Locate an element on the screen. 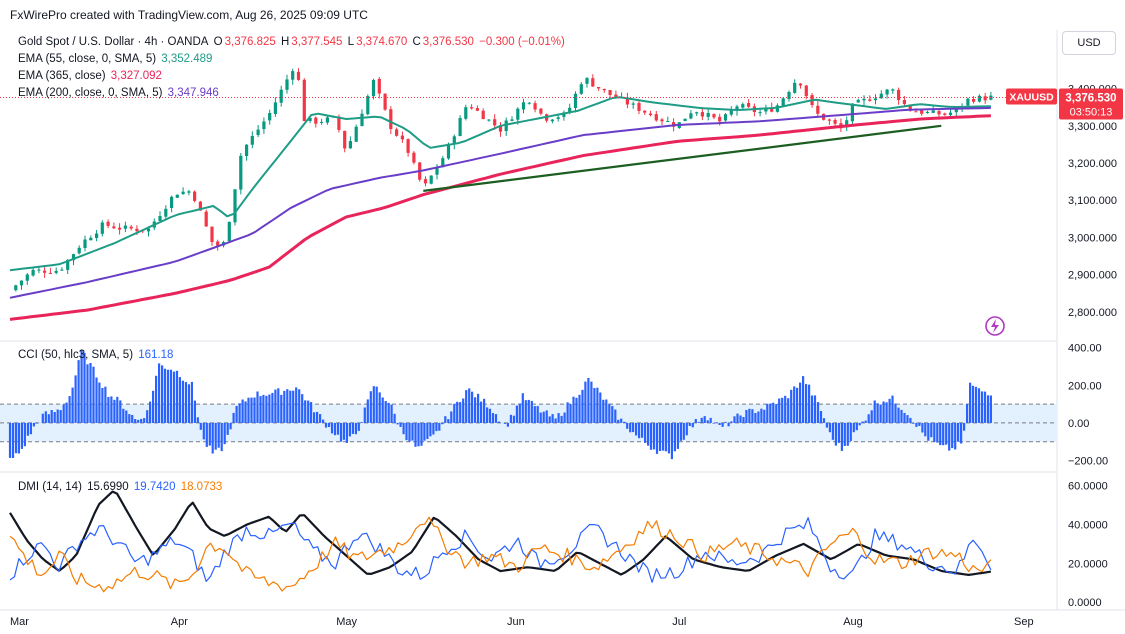  price-tick-label: 2,800.000 is located at coordinates (1092, 313).